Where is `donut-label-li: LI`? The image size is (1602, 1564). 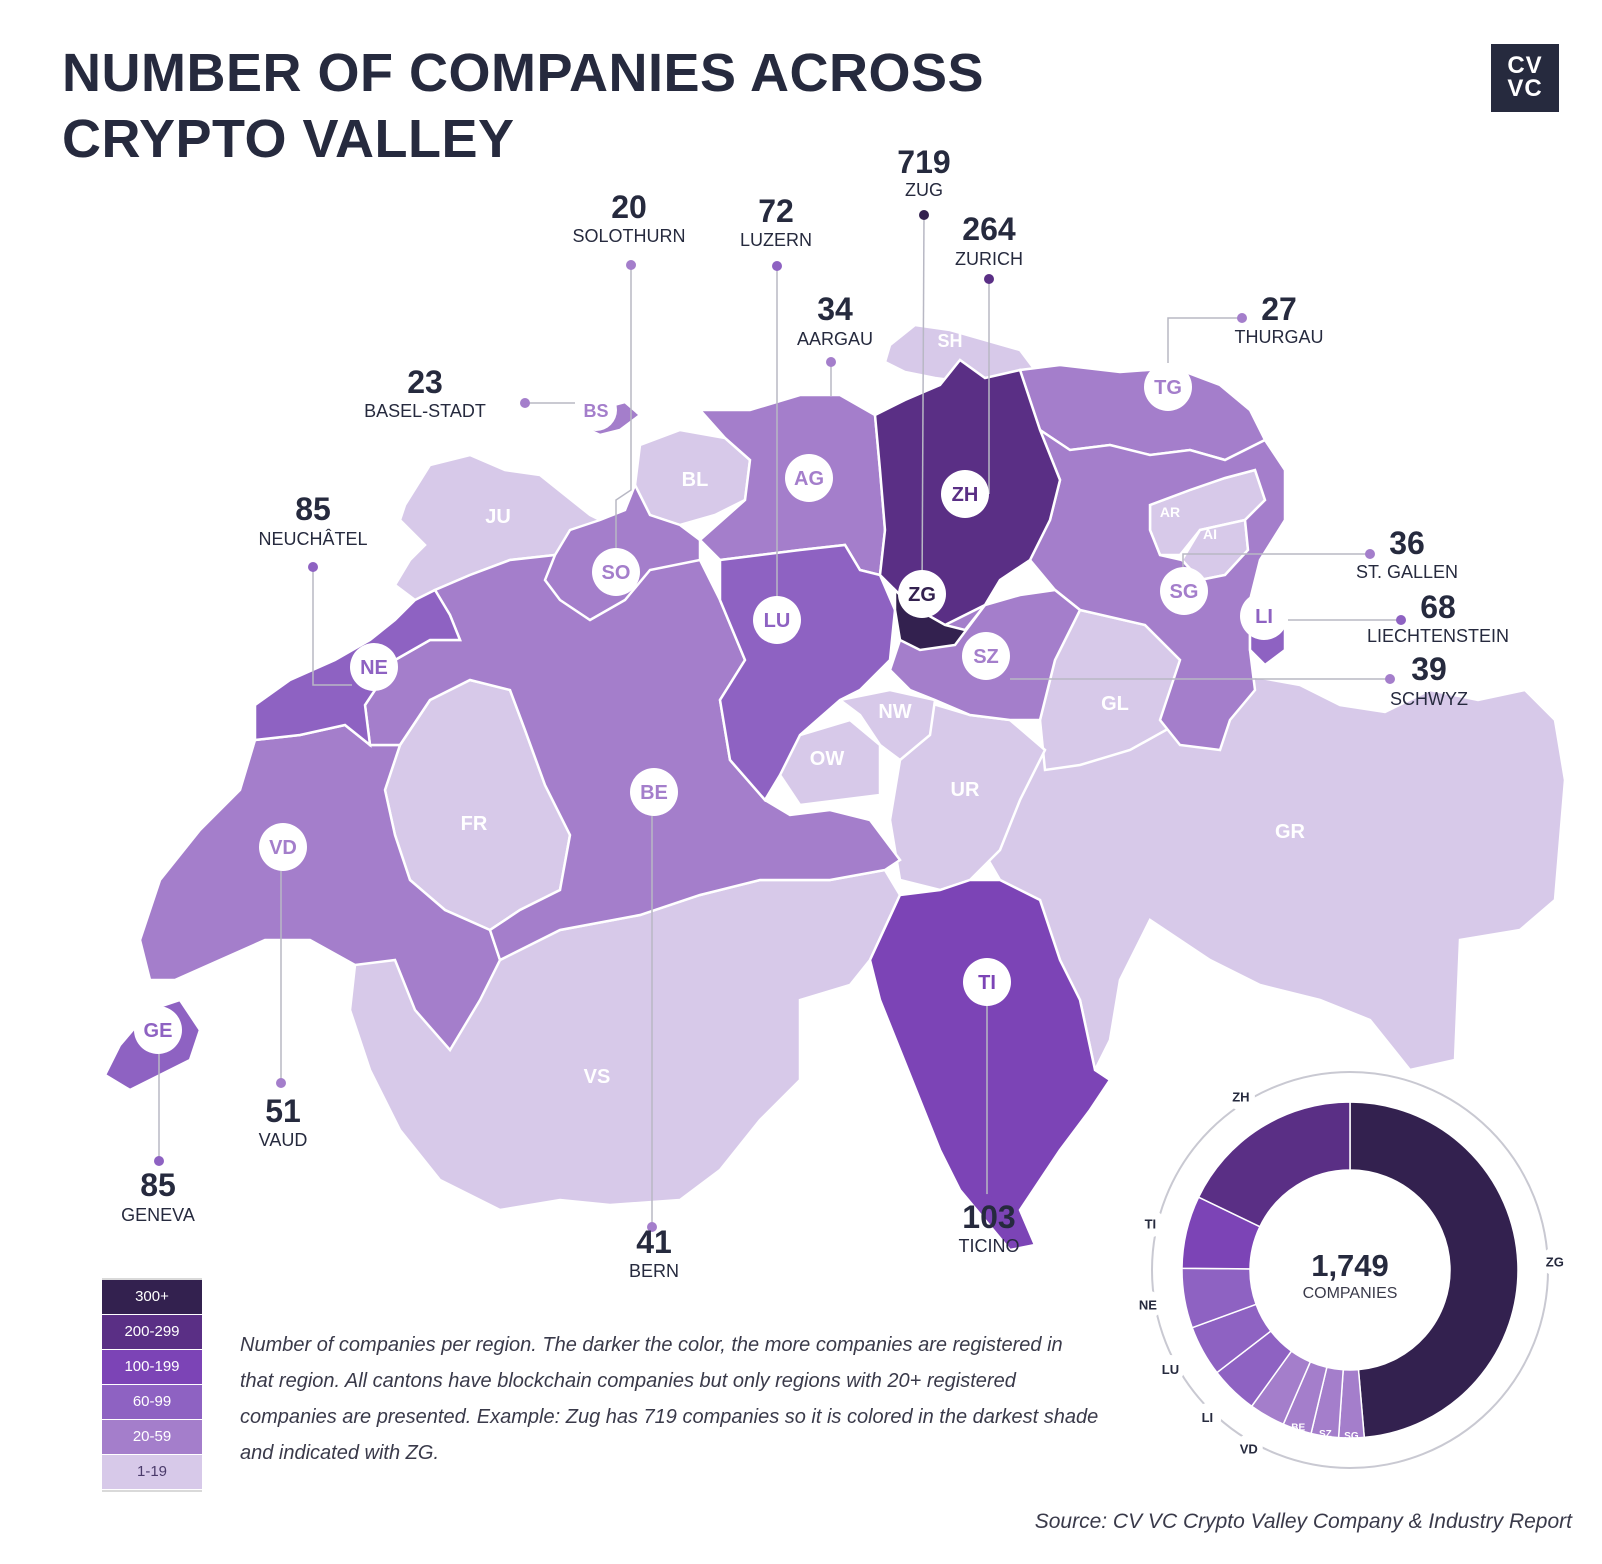 donut-label-li: LI is located at coordinates (1208, 1417).